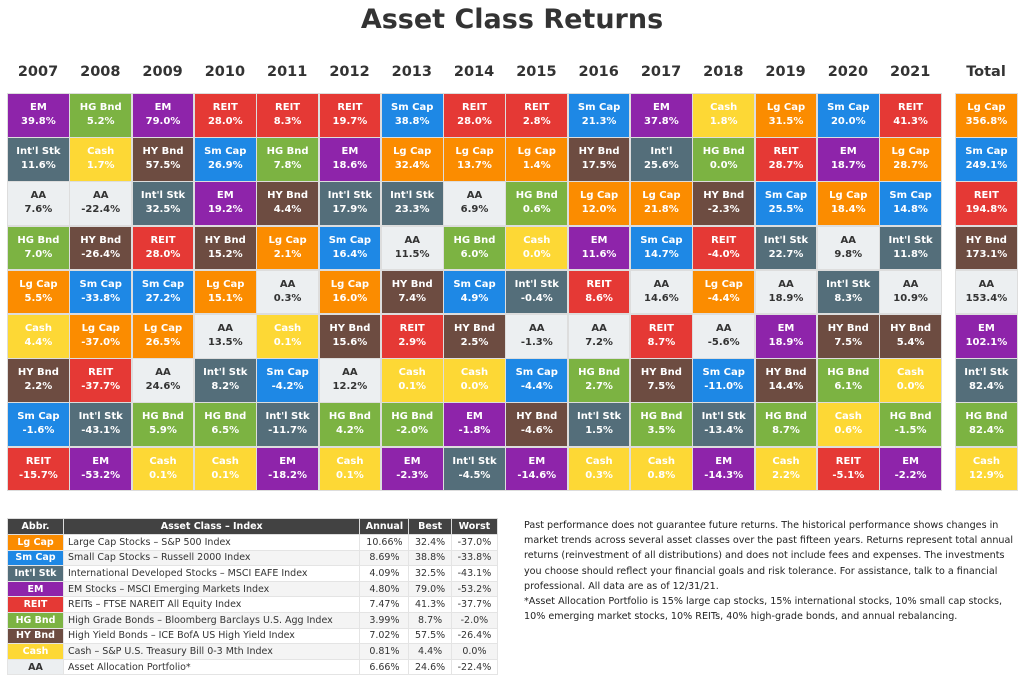  What do you see at coordinates (786, 342) in the screenshot?
I see `return-value: 18.9%` at bounding box center [786, 342].